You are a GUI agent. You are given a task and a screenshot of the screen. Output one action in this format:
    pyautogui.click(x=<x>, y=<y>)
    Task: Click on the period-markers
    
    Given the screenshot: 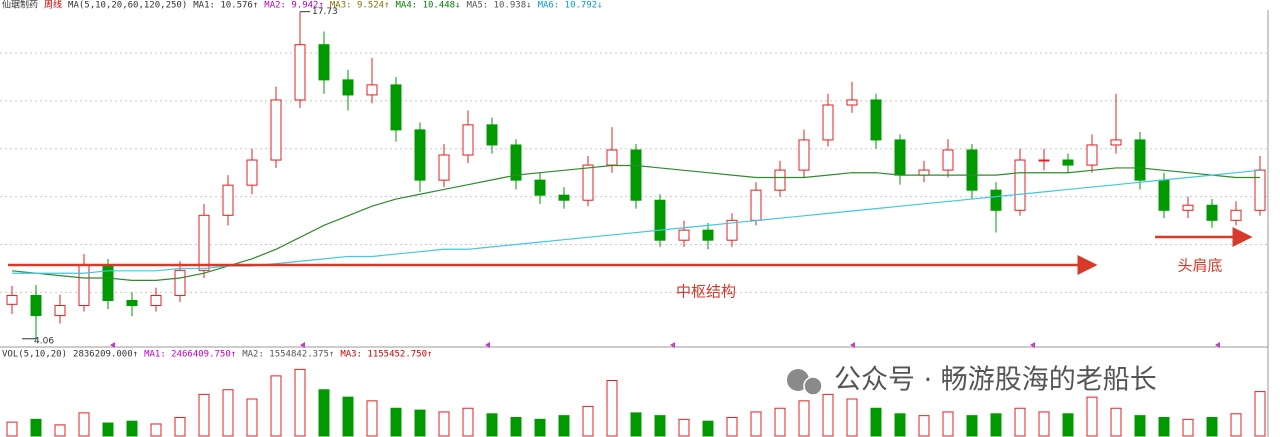 What is the action you would take?
    pyautogui.click(x=665, y=345)
    